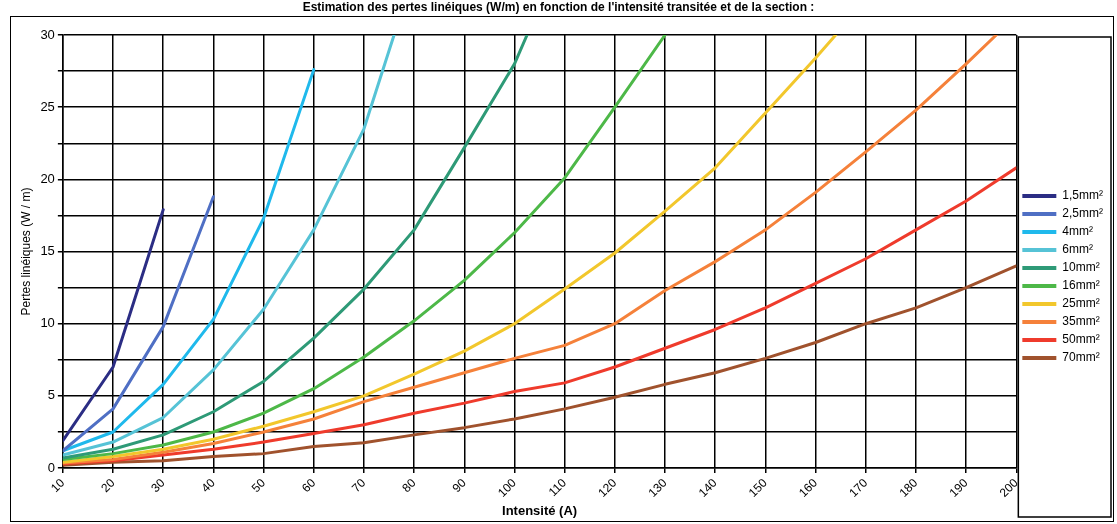 The image size is (1117, 524). Describe the element at coordinates (258, 485) in the screenshot. I see `x-tick-label: 50` at that location.